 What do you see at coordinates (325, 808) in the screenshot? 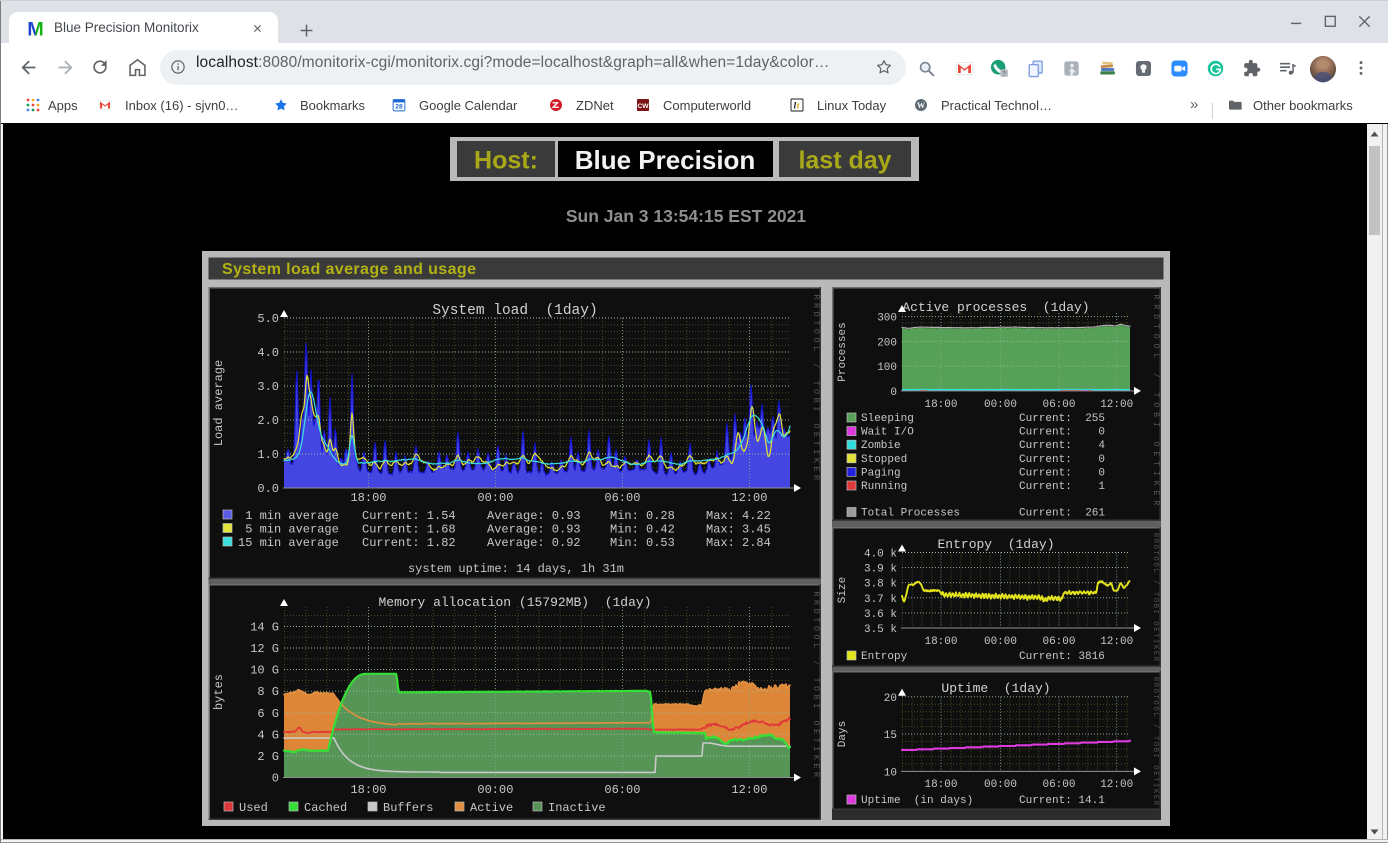
I see `svg-text: Cached` at bounding box center [325, 808].